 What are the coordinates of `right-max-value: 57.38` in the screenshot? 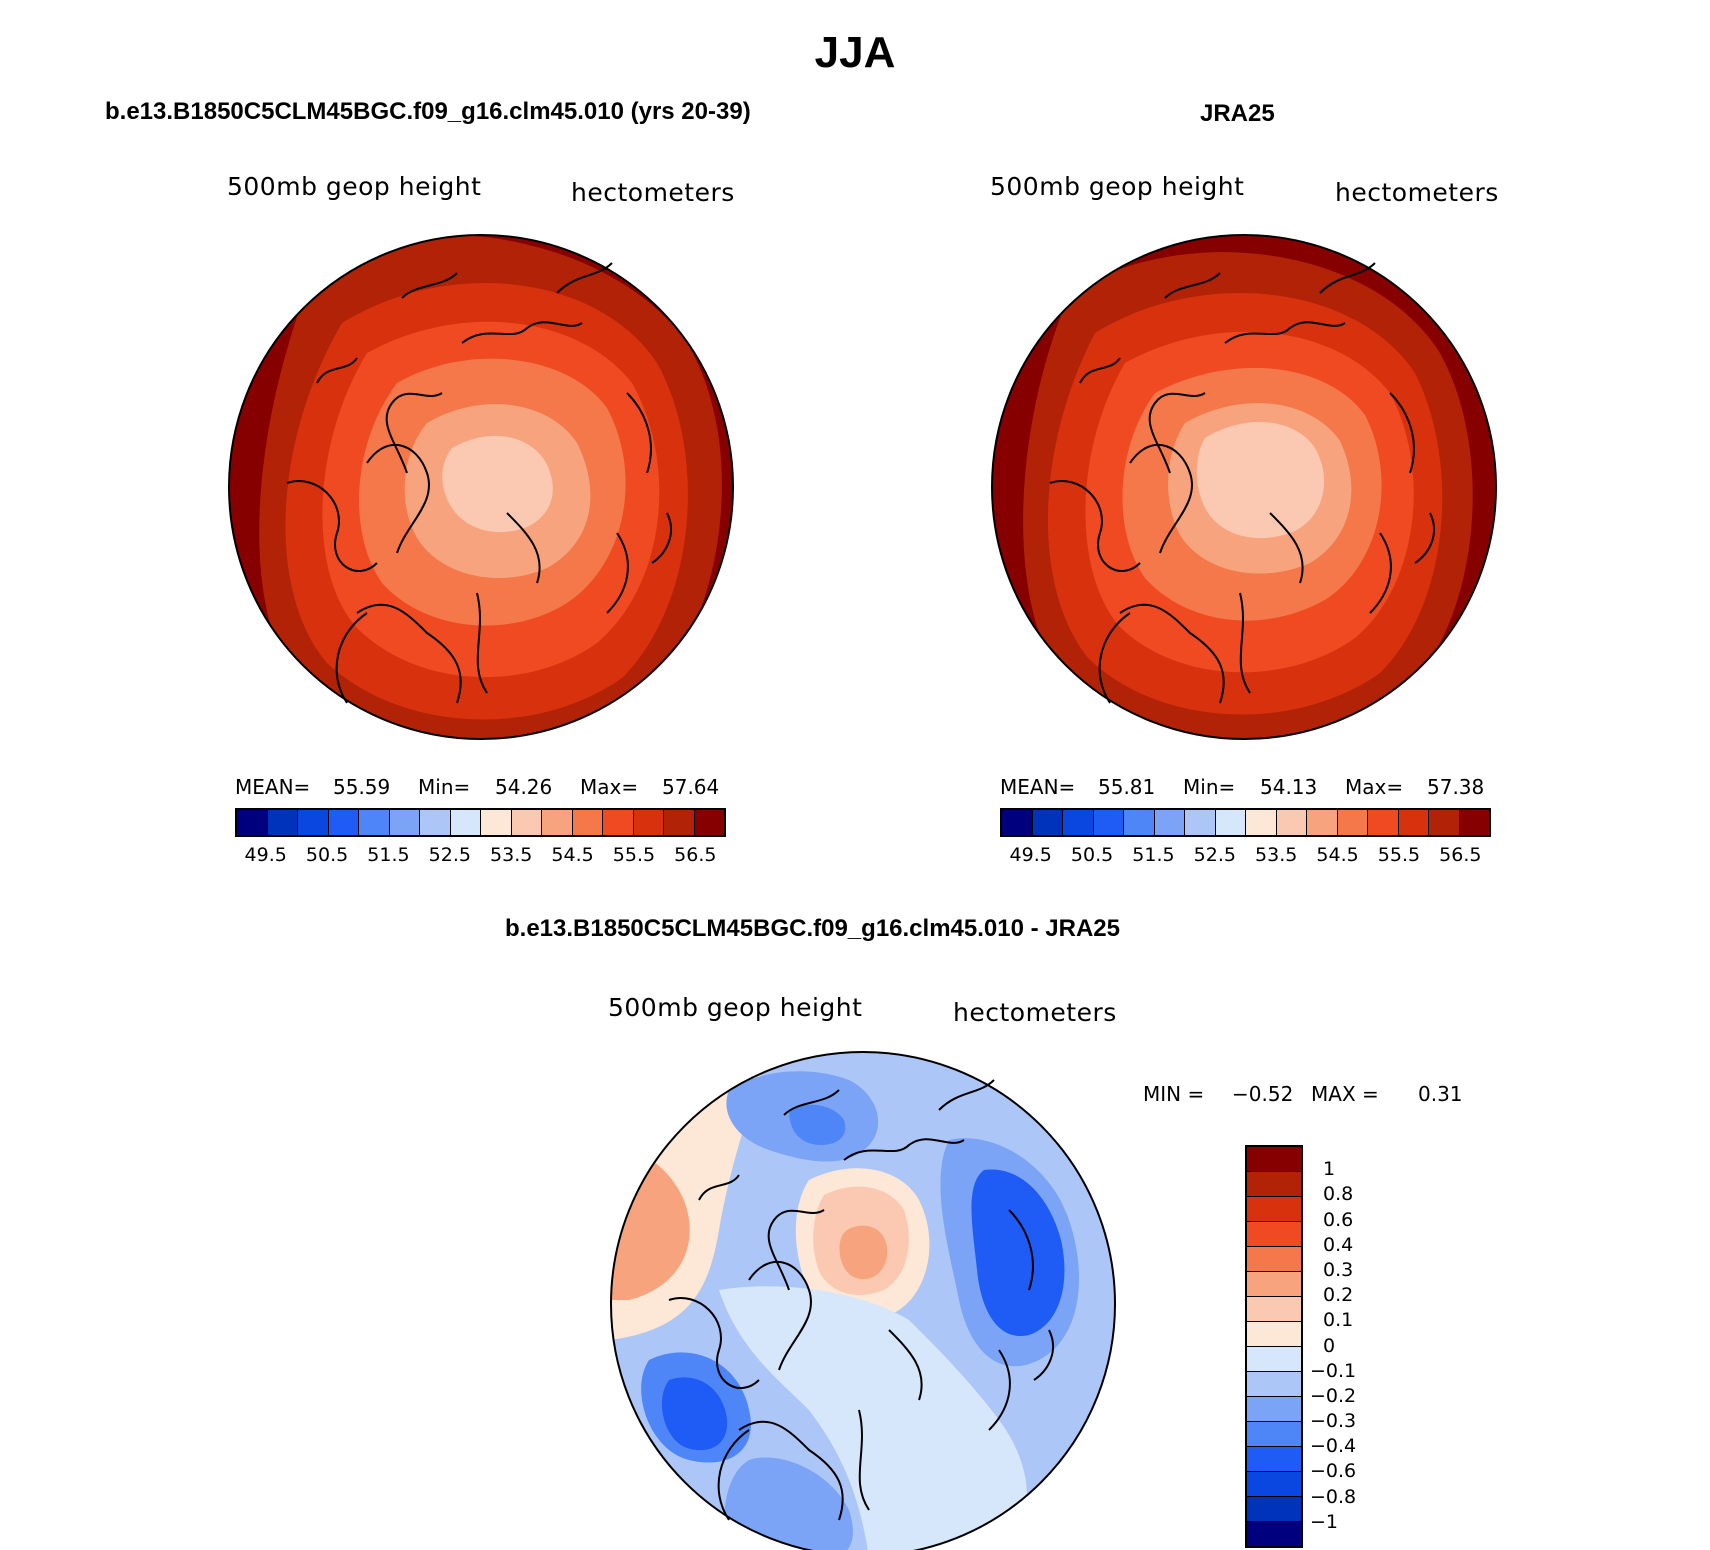 It's located at (1456, 787).